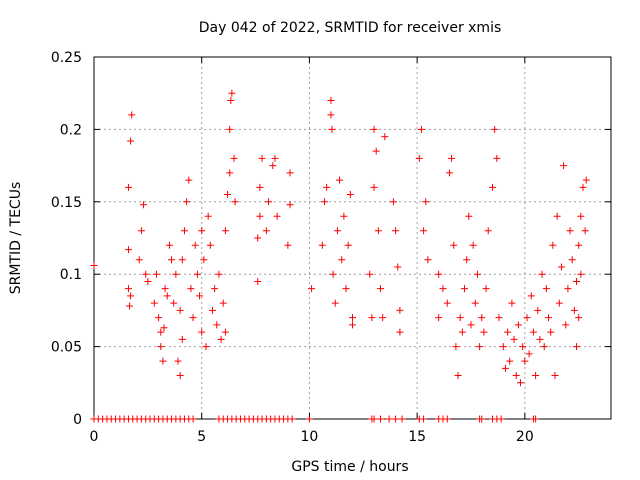 The image size is (640, 480). I want to click on y-tick-label: 0.1, so click(71, 275).